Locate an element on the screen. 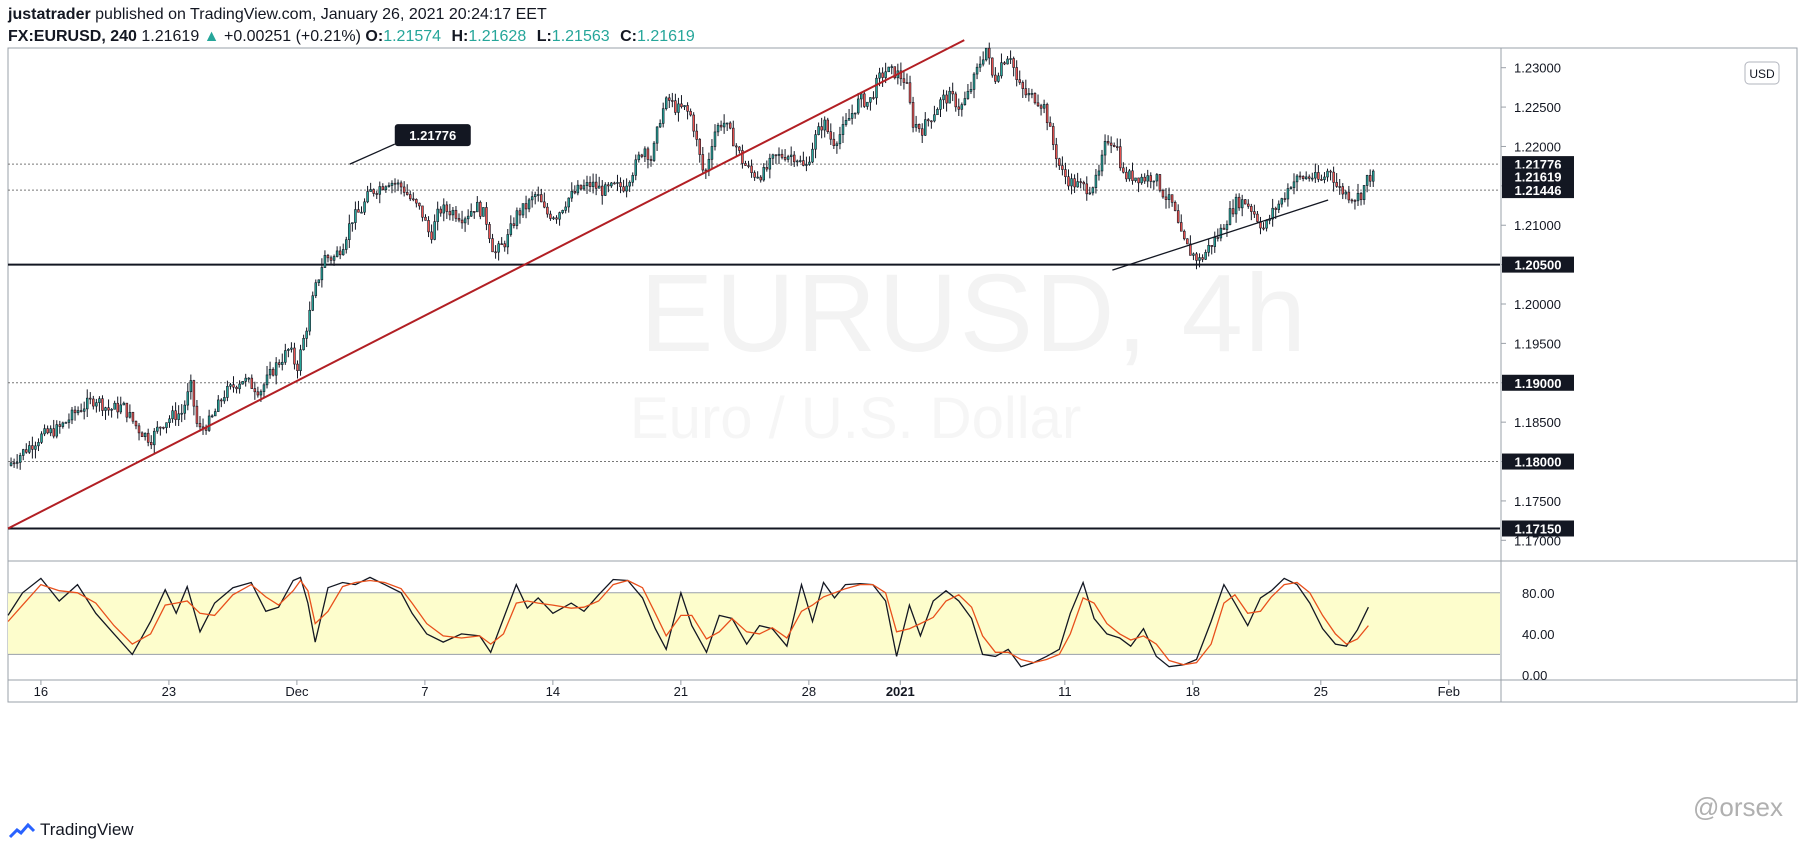 The height and width of the screenshot is (855, 1805). stochastic-tick-label: 80.00 is located at coordinates (1538, 593).